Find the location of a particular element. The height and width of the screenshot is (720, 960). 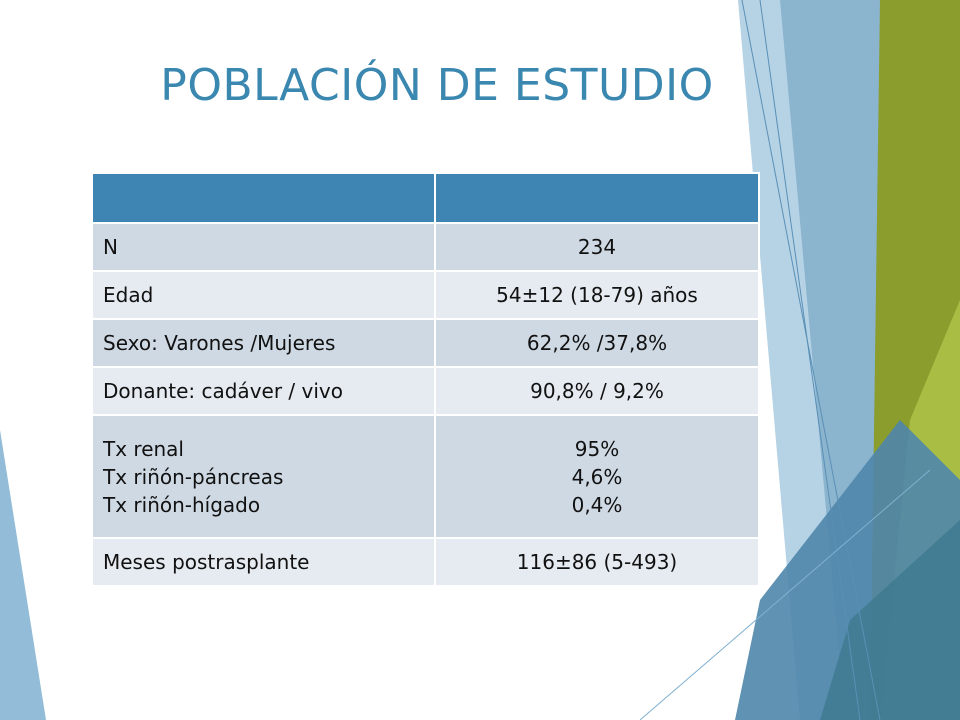

row-value: 4,6% is located at coordinates (597, 476).